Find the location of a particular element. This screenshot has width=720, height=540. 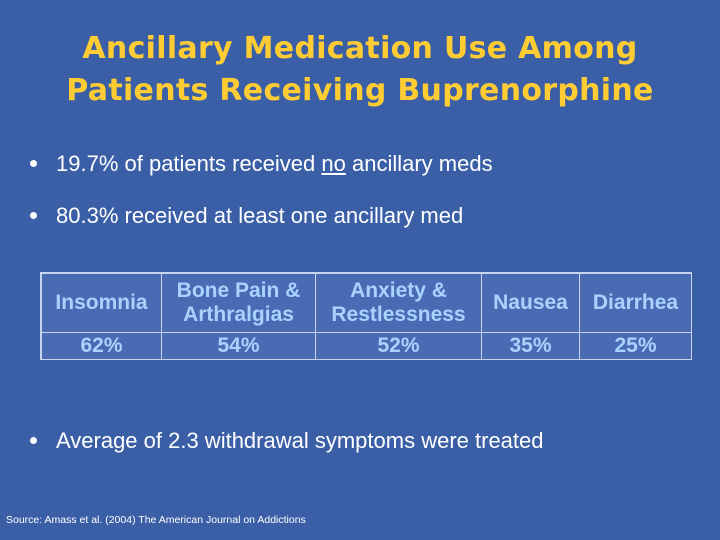

table-header-cell: Nausea is located at coordinates (530, 303).